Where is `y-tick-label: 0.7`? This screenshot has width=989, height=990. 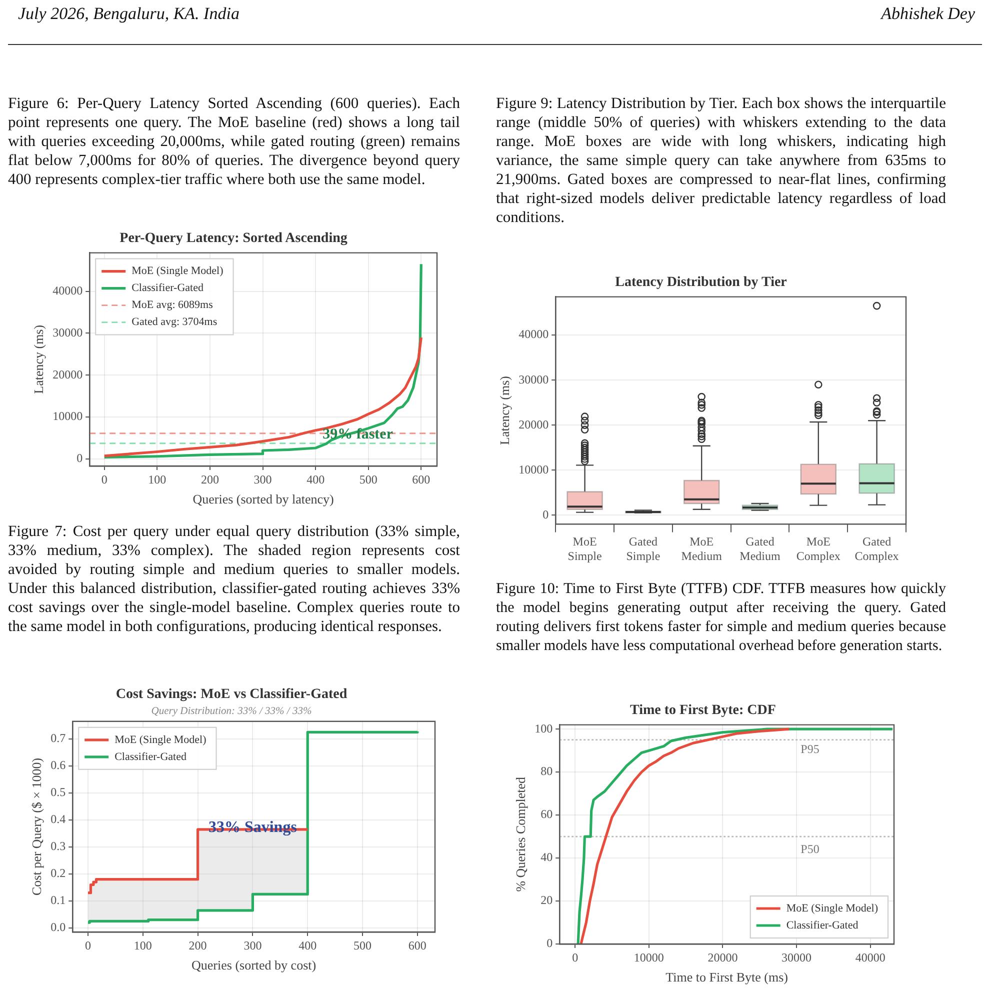 y-tick-label: 0.7 is located at coordinates (58, 738).